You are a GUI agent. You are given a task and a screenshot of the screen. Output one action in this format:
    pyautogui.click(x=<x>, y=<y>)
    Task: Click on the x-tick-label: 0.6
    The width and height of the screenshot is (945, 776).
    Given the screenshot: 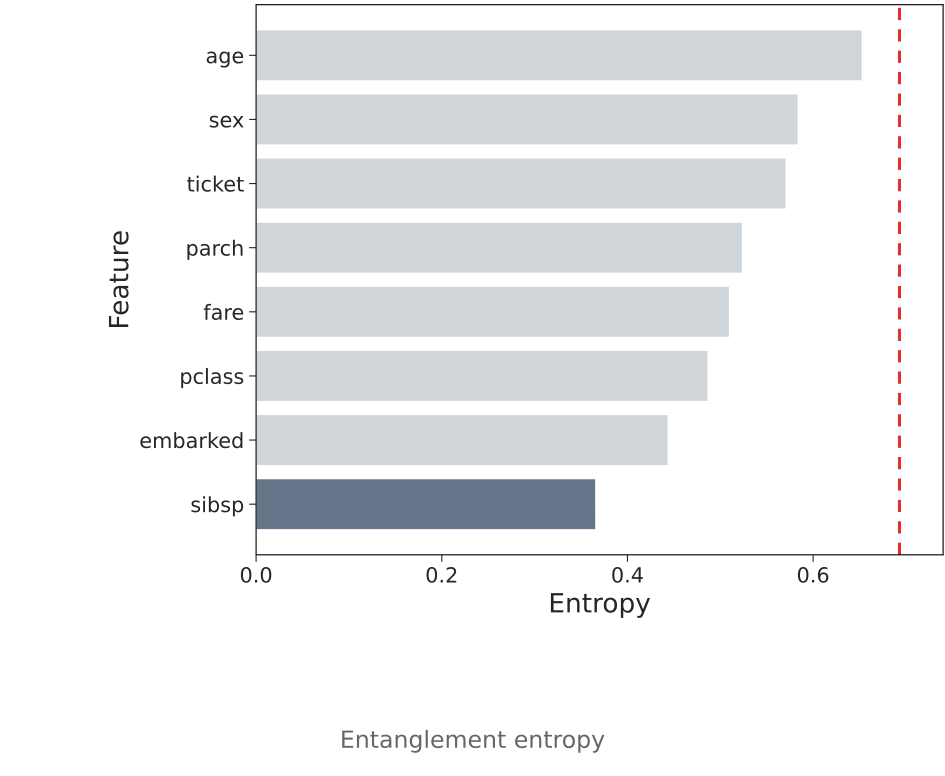 What is the action you would take?
    pyautogui.click(x=813, y=575)
    